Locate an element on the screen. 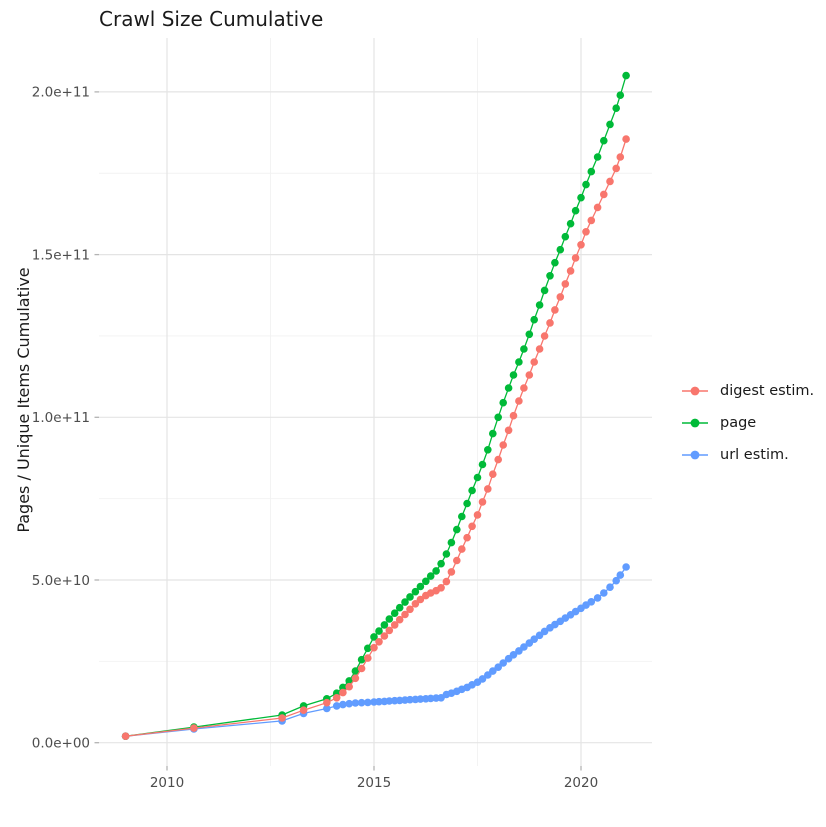 This screenshot has width=826, height=827. y-tick-label-5.0e+10: 5.0e+10 is located at coordinates (61, 581).